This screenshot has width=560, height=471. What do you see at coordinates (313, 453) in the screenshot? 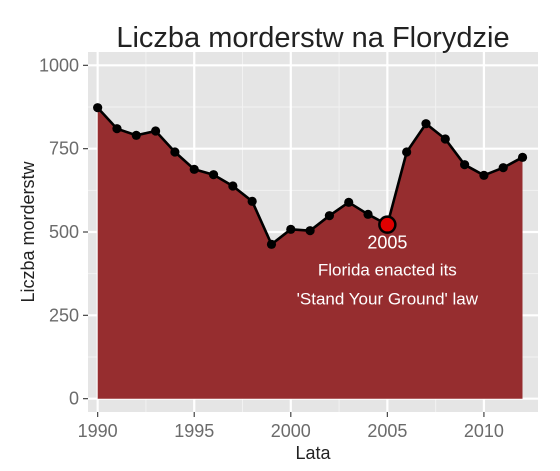
I see `x-axis-title: Lata` at bounding box center [313, 453].